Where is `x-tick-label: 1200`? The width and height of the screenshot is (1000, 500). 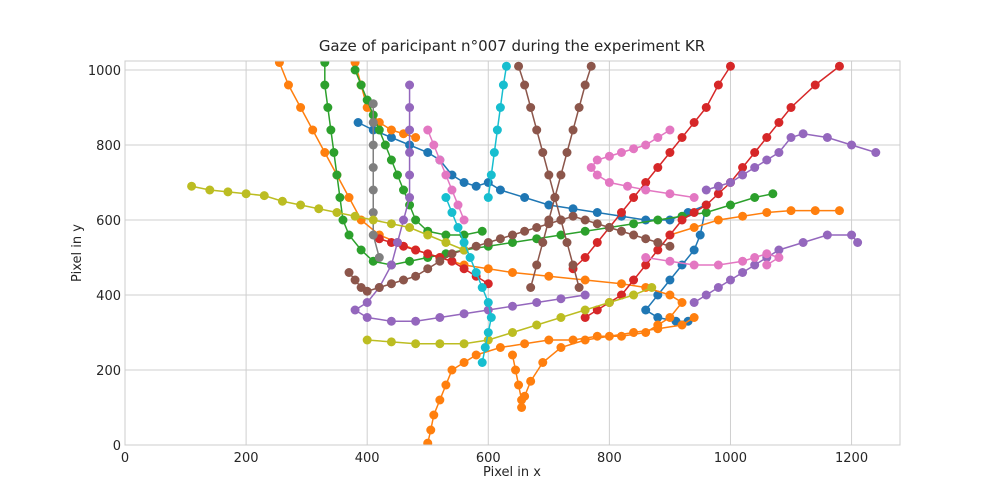 x-tick-label: 1200 is located at coordinates (851, 458).